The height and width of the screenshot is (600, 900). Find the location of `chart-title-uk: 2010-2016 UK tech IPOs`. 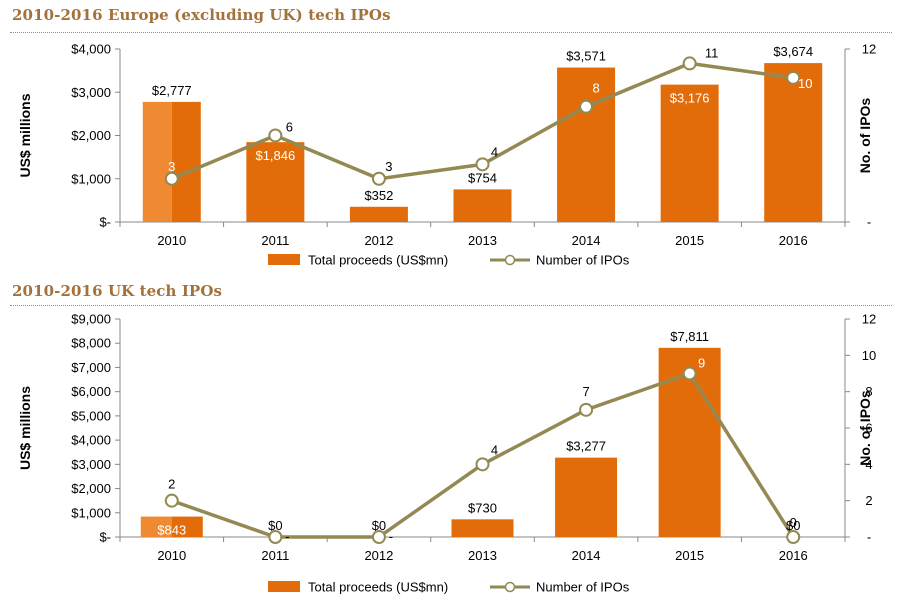

chart-title-uk: 2010-2016 UK tech IPOs is located at coordinates (117, 291).